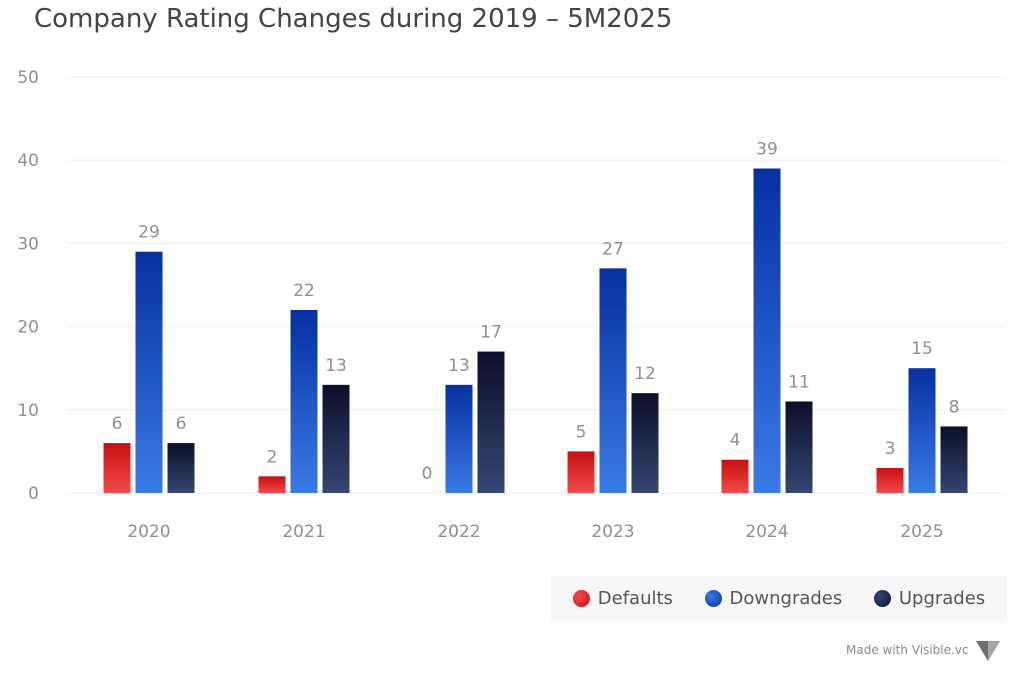  Describe the element at coordinates (458, 532) in the screenshot. I see `x-tick-label: 2022` at that location.